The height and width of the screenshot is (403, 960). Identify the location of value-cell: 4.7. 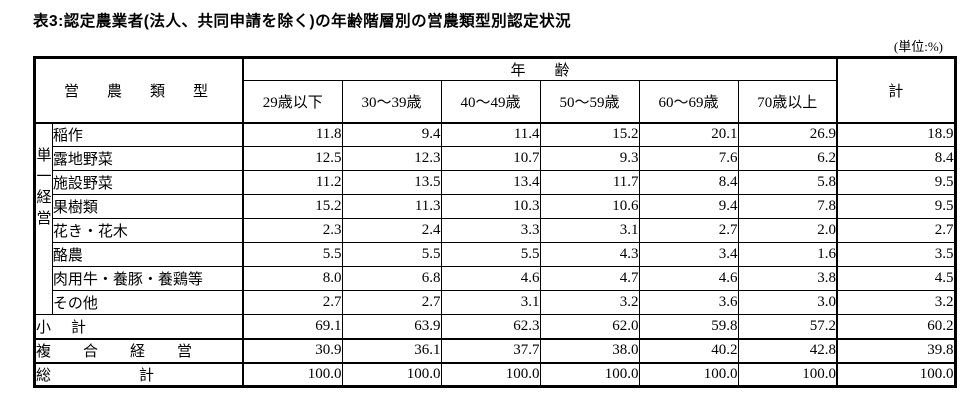
(589, 278).